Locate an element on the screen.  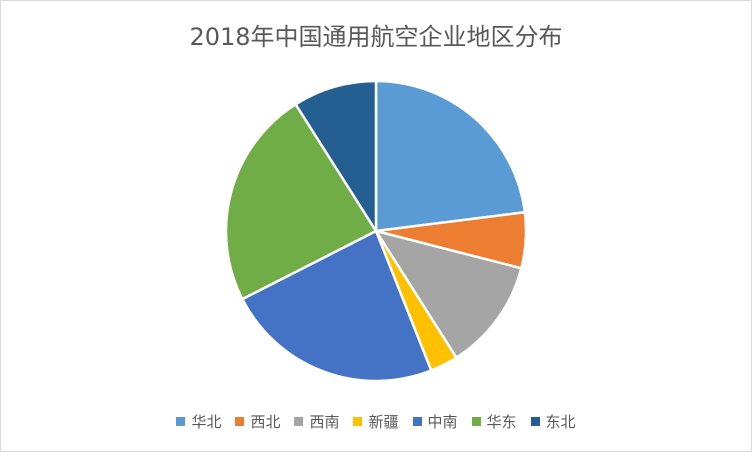
legend-label: 东北 is located at coordinates (560, 422).